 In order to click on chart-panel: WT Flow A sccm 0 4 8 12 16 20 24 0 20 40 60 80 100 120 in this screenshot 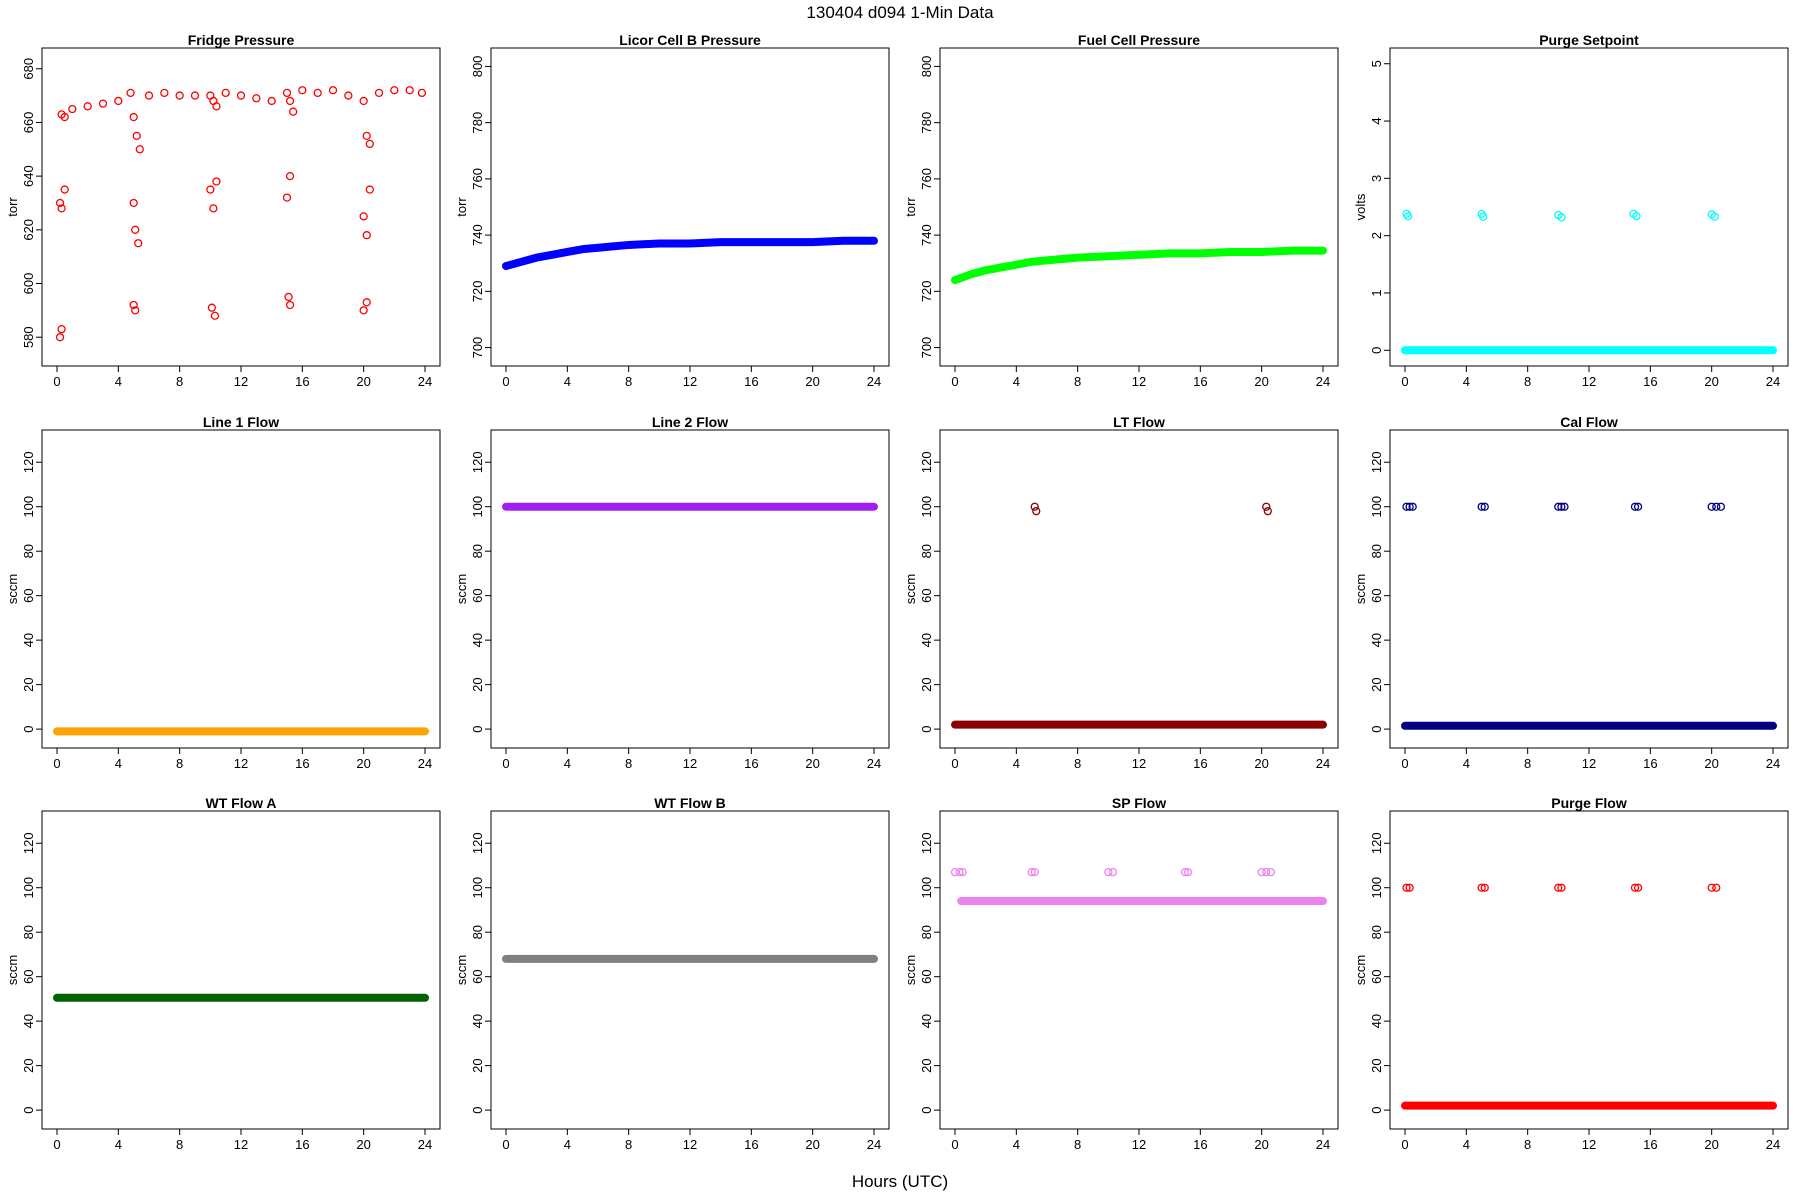, I will do `click(223, 973)`.